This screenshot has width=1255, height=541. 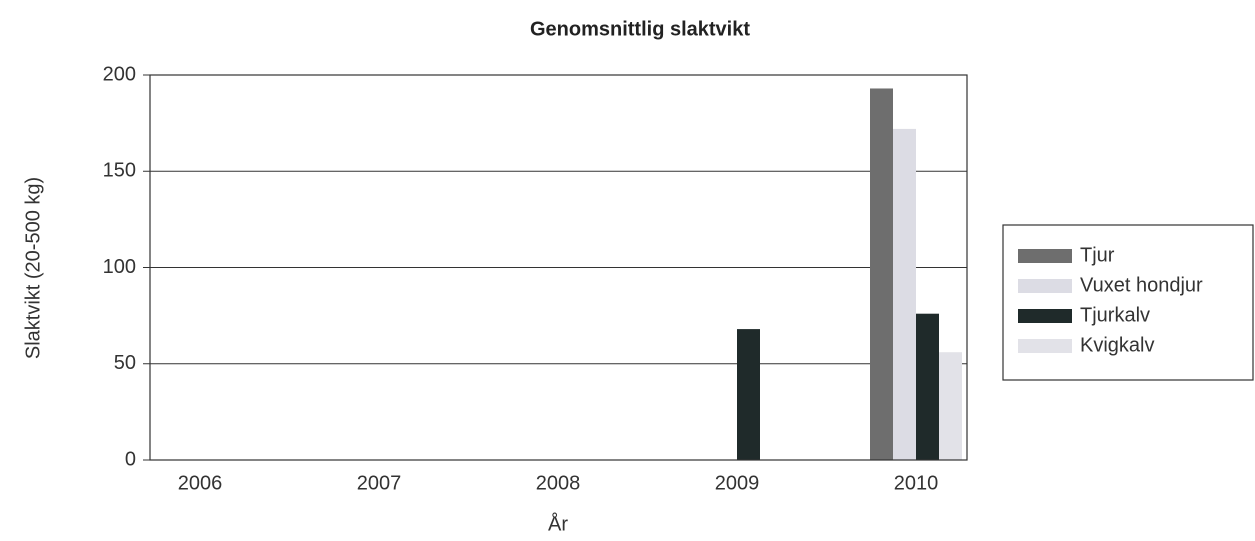 What do you see at coordinates (119, 171) in the screenshot?
I see `y-tick-label: 150` at bounding box center [119, 171].